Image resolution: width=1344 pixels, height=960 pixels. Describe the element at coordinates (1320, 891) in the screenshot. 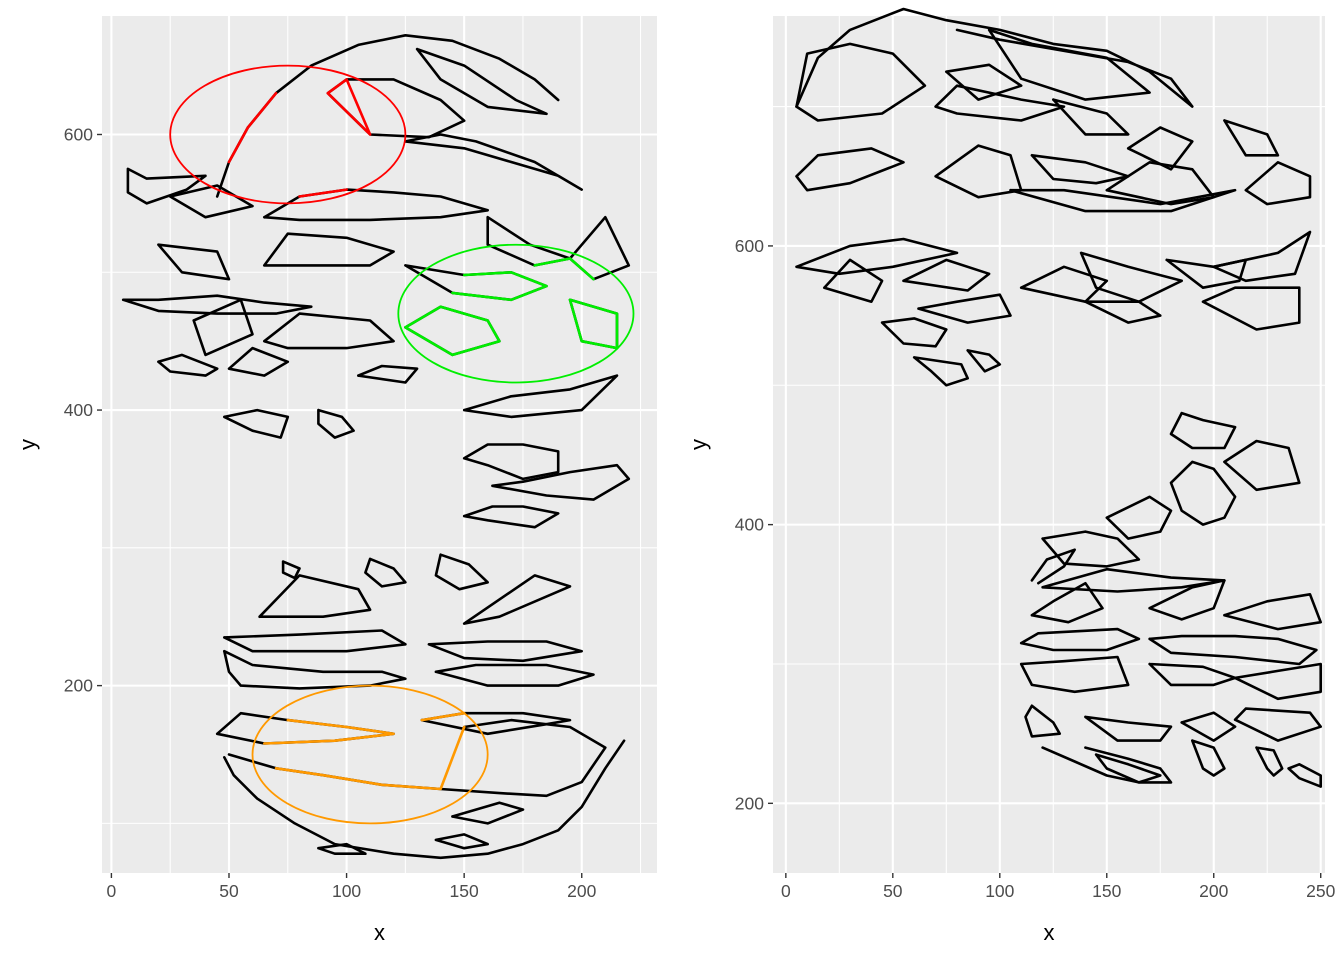

I see `x-tick-label: 250` at that location.